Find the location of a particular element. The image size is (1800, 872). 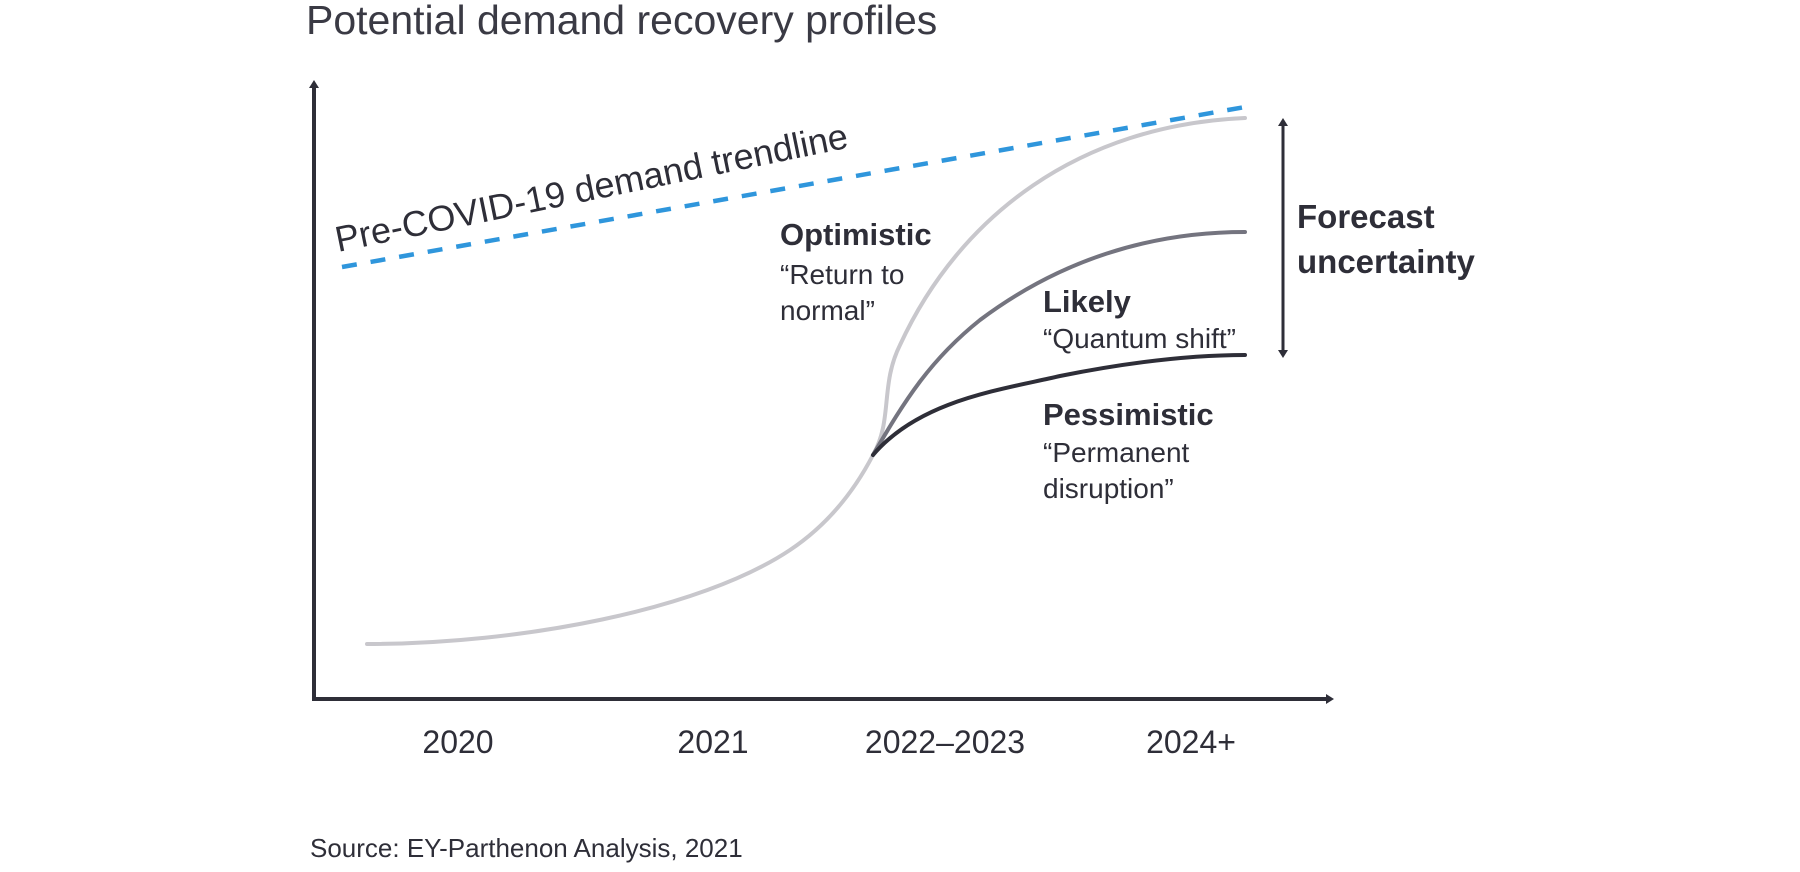

annotation-text: Forecast is located at coordinates (1366, 216).